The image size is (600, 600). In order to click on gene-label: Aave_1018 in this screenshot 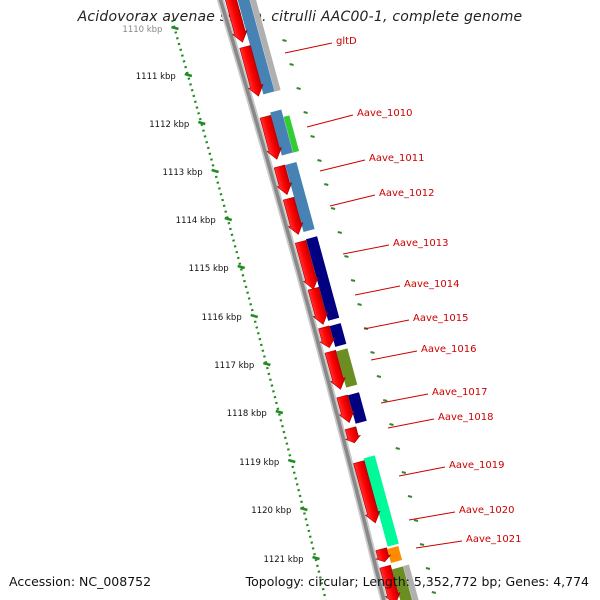, I will do `click(466, 417)`.